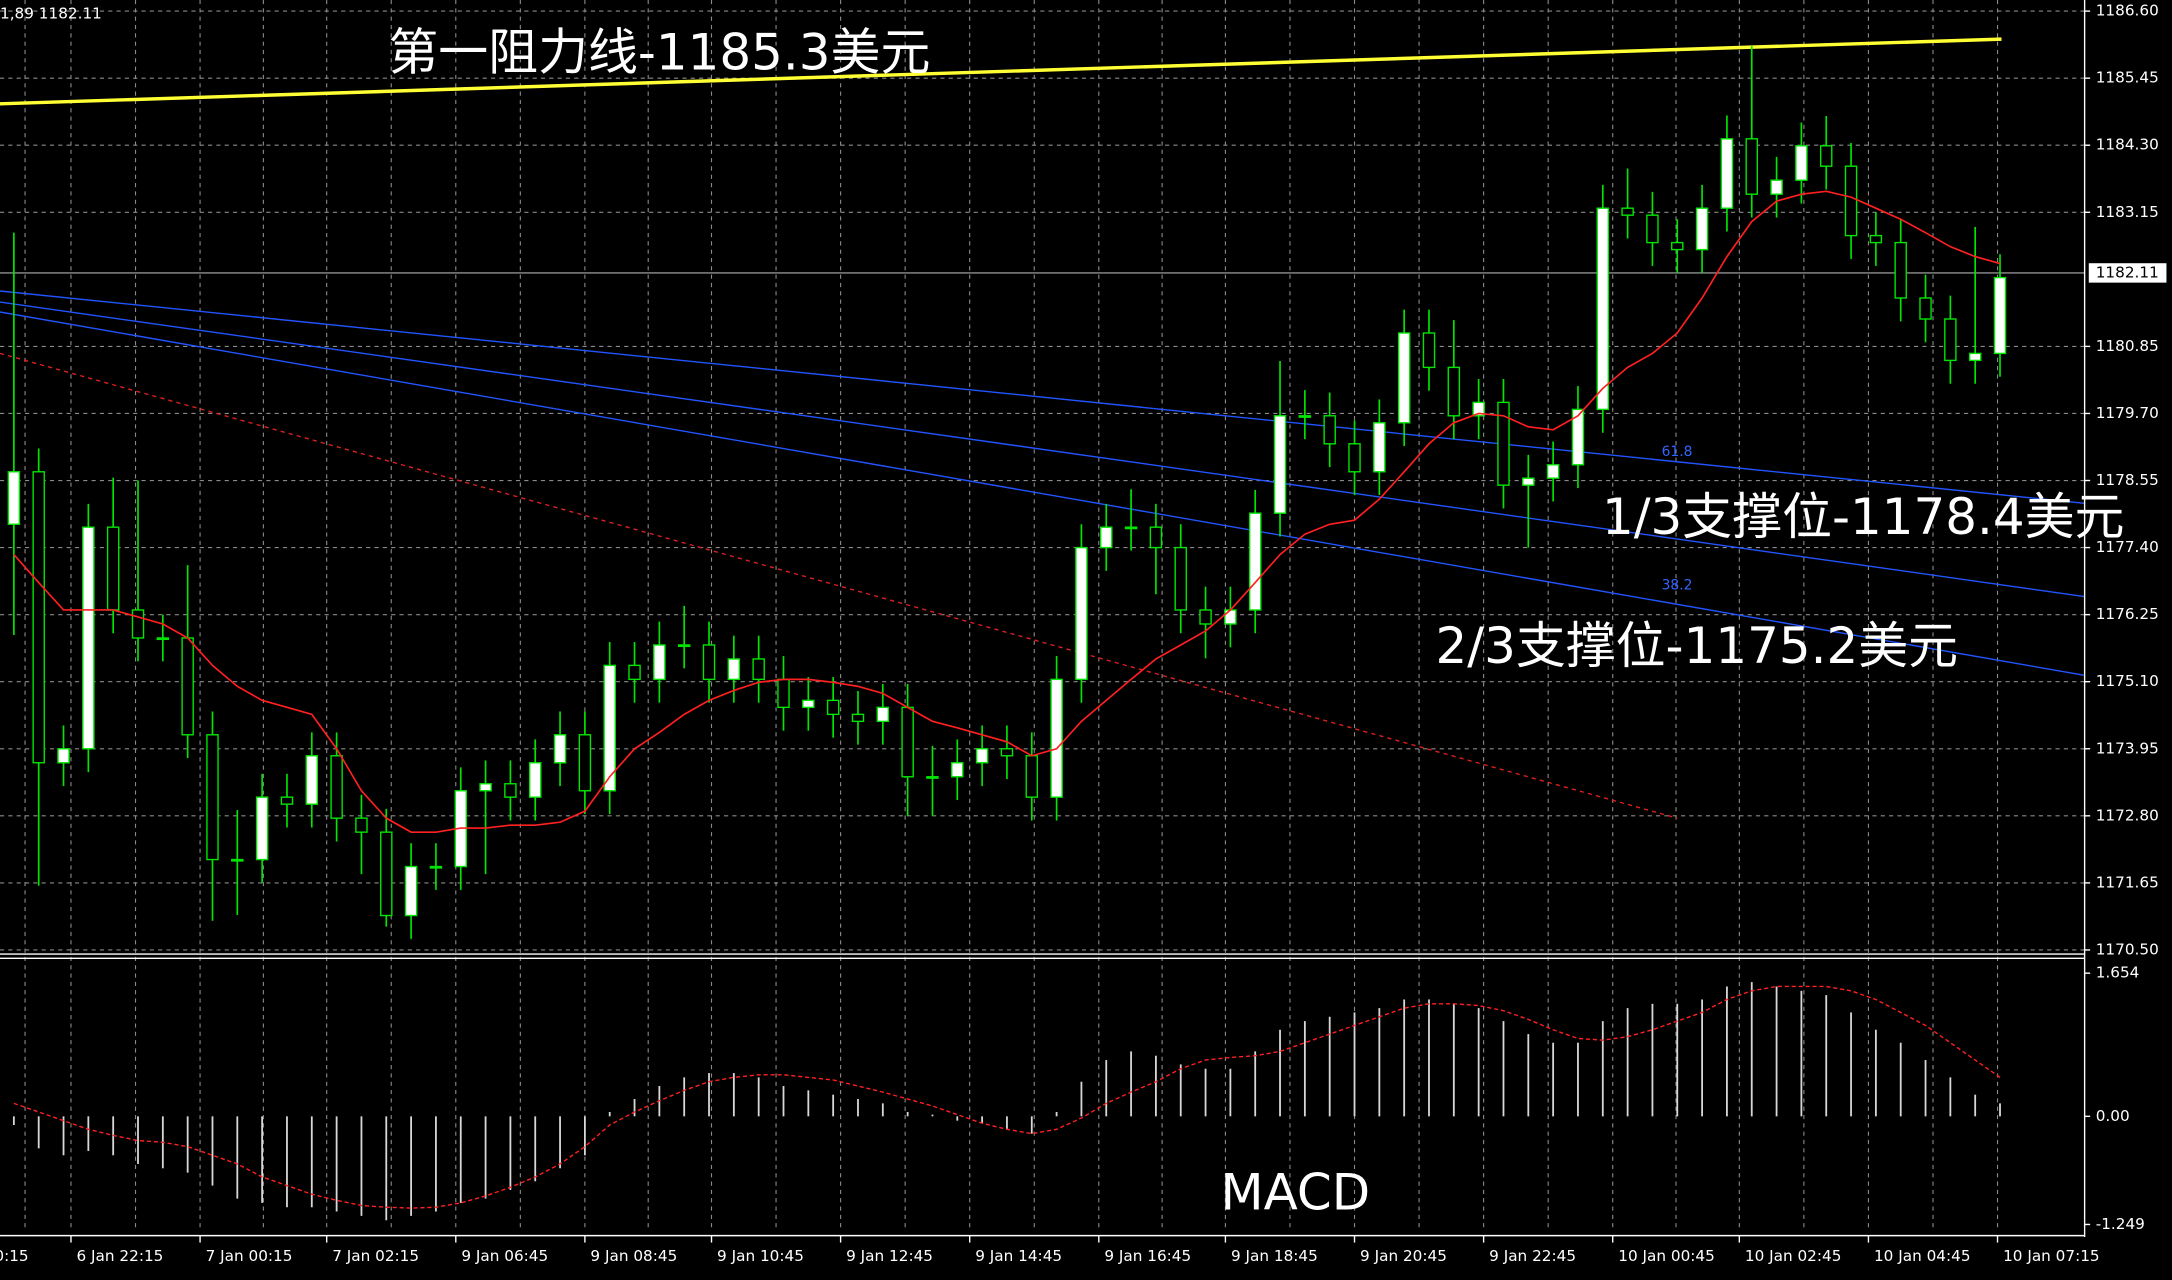  Describe the element at coordinates (2051, 1256) in the screenshot. I see `x-tick-label: 10 Jan 07:15` at that location.